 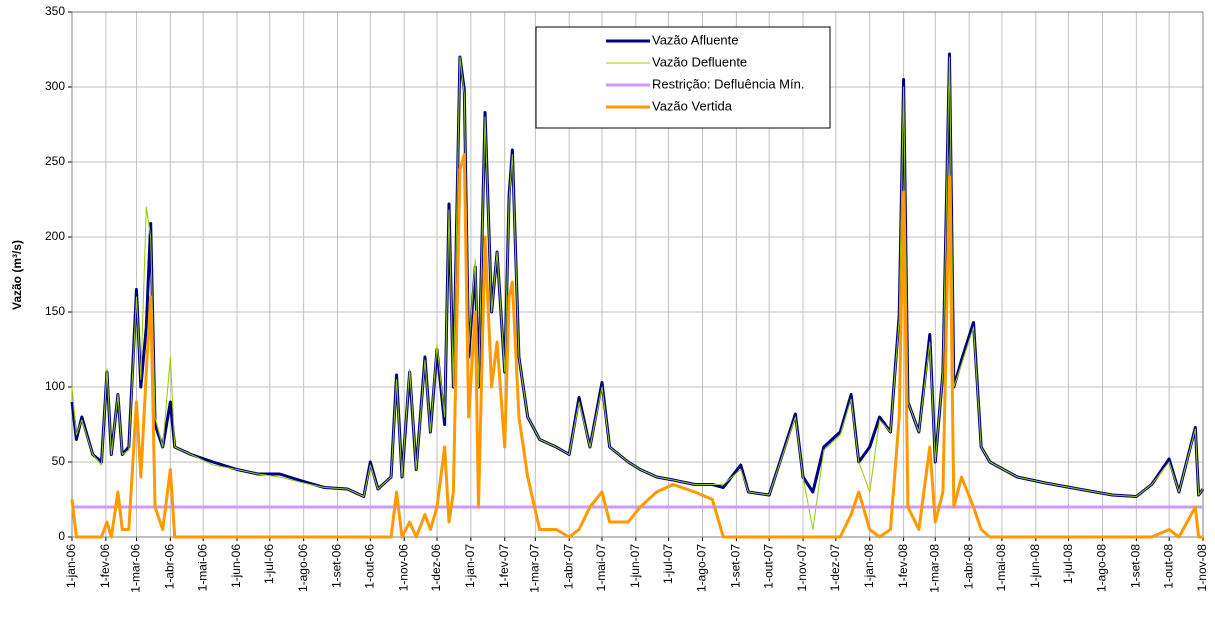 I want to click on x-tick-label: 1-jul-08, so click(x=1068, y=564).